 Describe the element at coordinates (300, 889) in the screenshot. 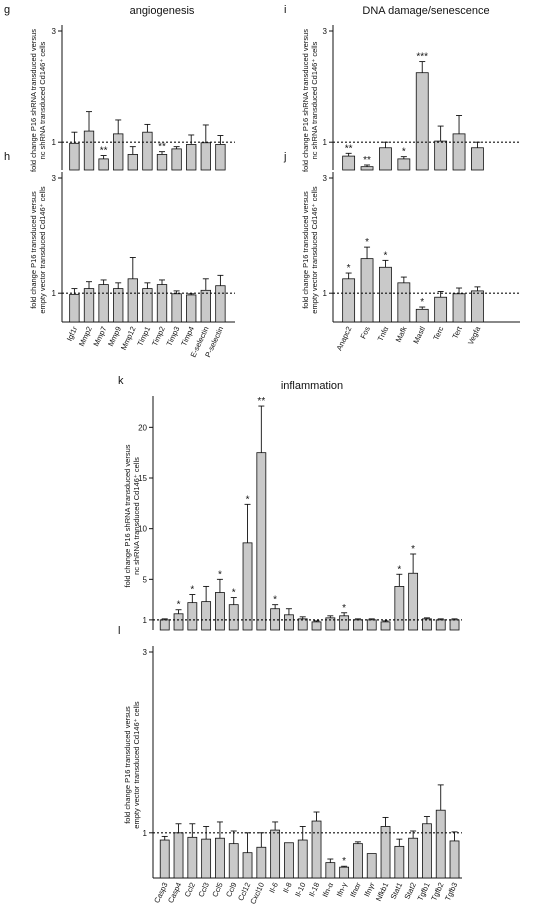

I see `x-tick-label: Il-10` at that location.